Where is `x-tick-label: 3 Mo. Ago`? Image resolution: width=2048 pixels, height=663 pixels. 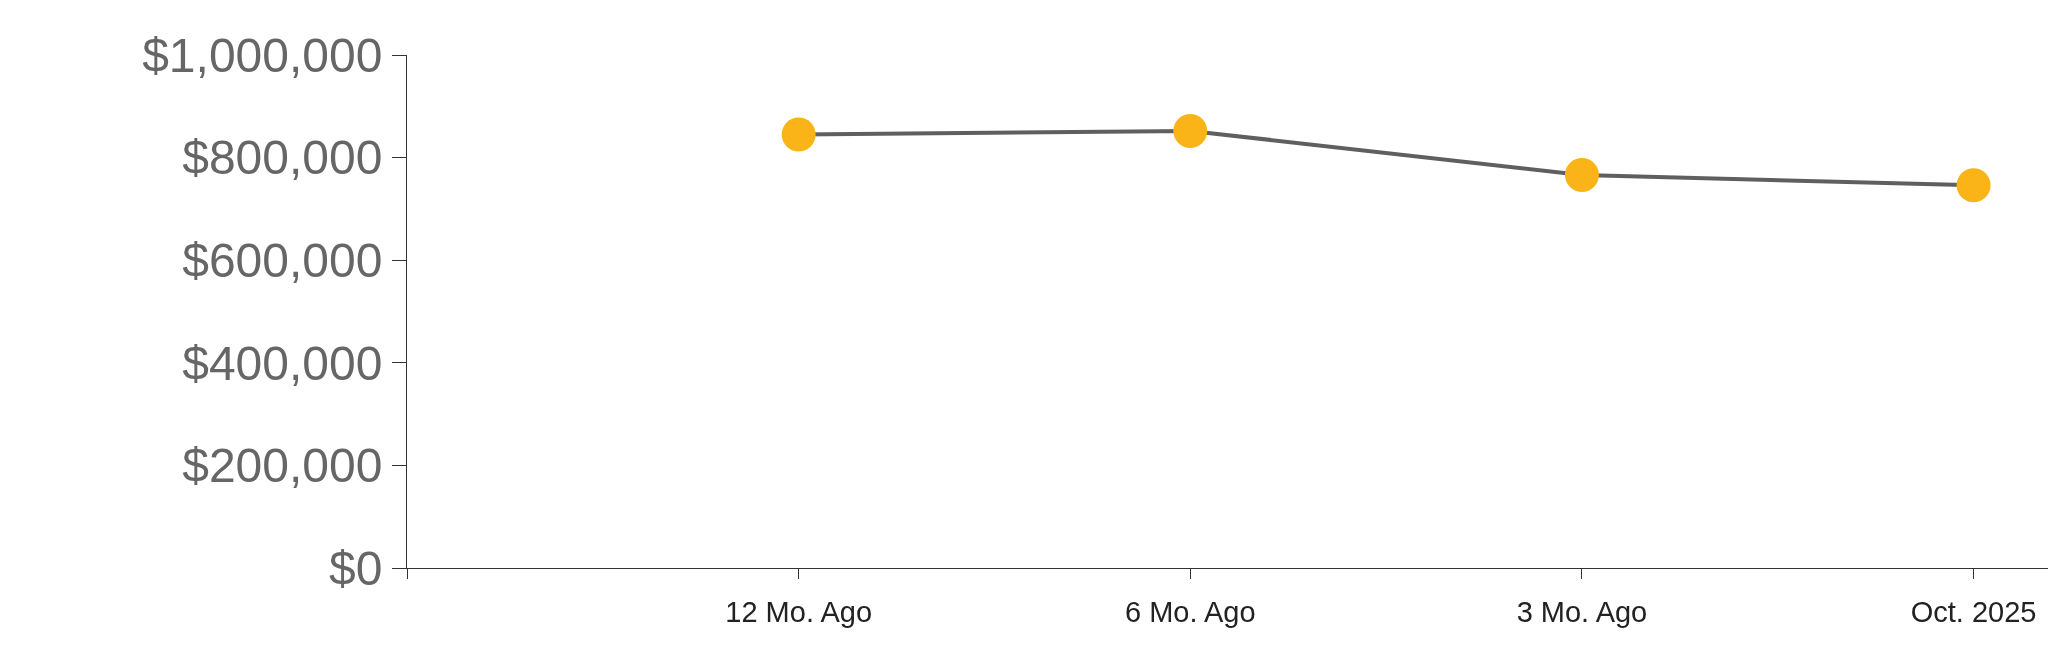
x-tick-label: 3 Mo. Ago is located at coordinates (1582, 611).